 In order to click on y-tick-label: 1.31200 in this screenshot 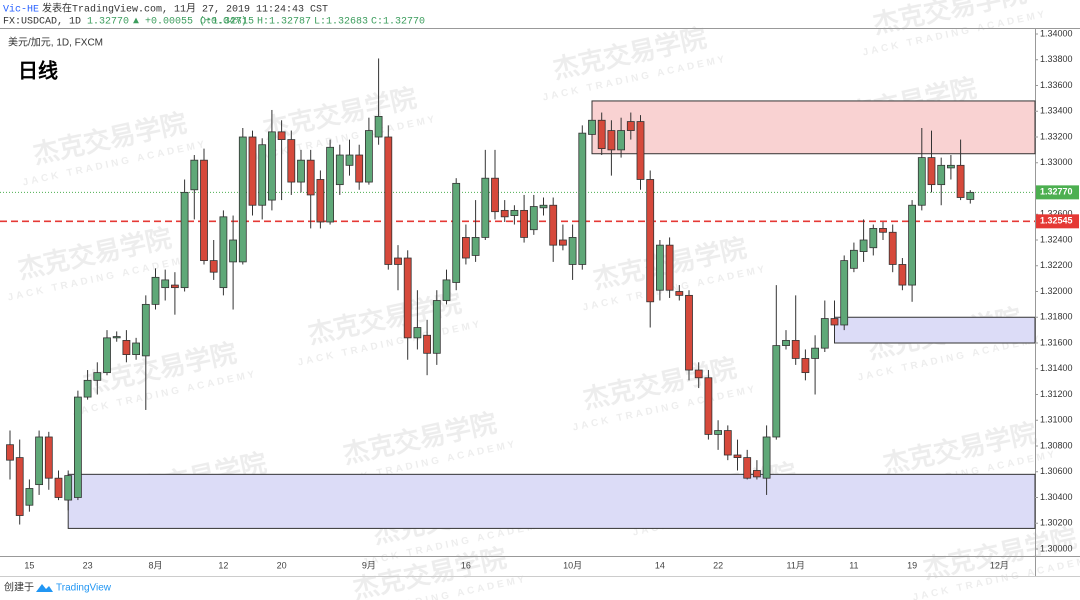, I will do `click(1056, 394)`.